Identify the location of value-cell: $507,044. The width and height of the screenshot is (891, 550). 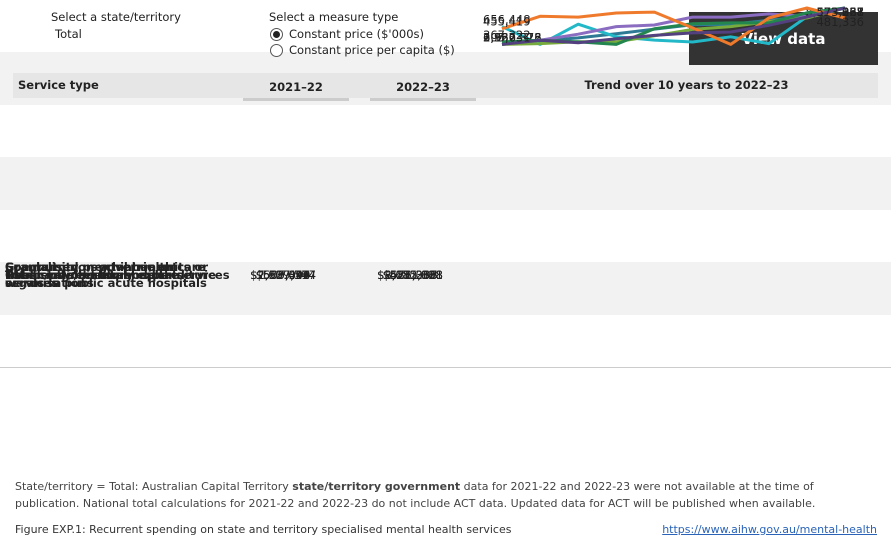
(283, 275).